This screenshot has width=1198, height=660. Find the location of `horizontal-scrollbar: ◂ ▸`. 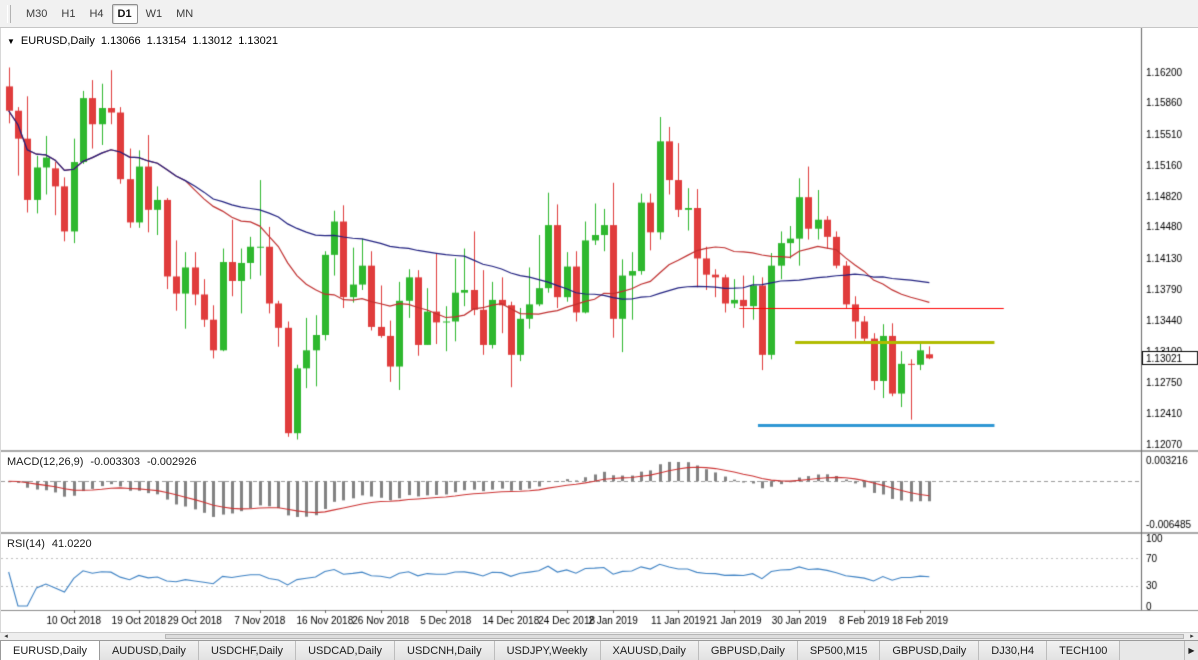

horizontal-scrollbar: ◂ ▸ is located at coordinates (599, 636).